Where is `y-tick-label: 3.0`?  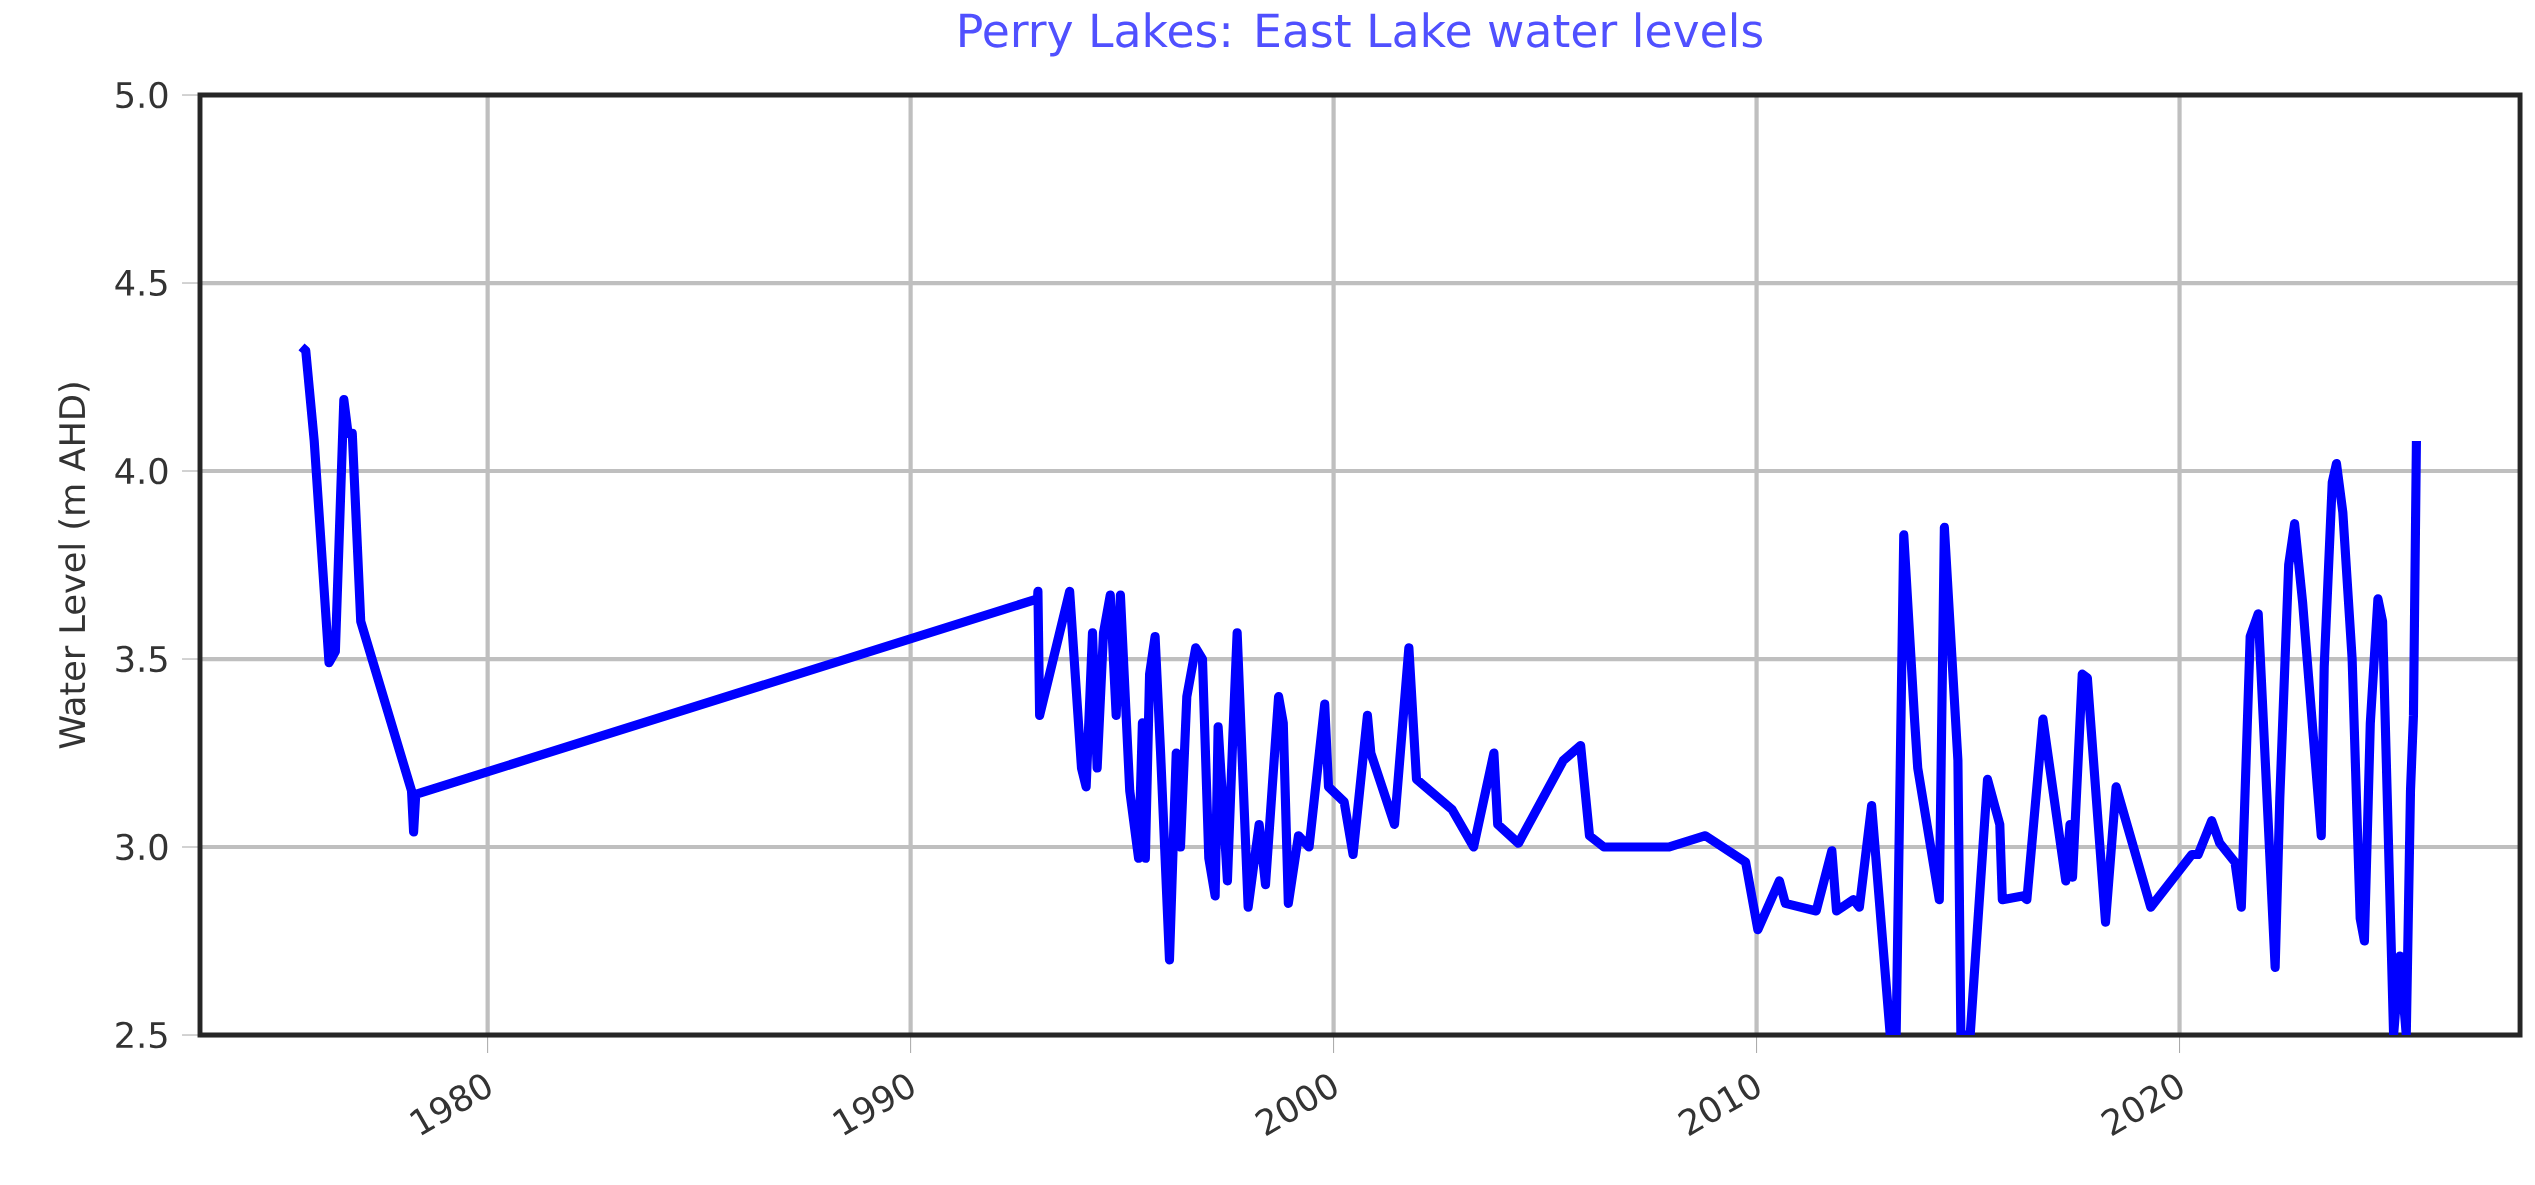 y-tick-label: 3.0 is located at coordinates (142, 847).